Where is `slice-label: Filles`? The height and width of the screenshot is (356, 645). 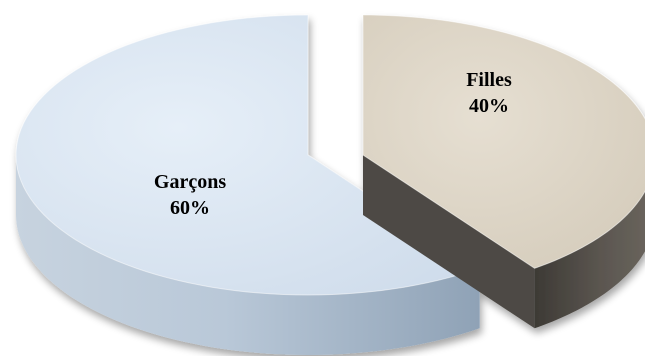 slice-label: Filles is located at coordinates (489, 80).